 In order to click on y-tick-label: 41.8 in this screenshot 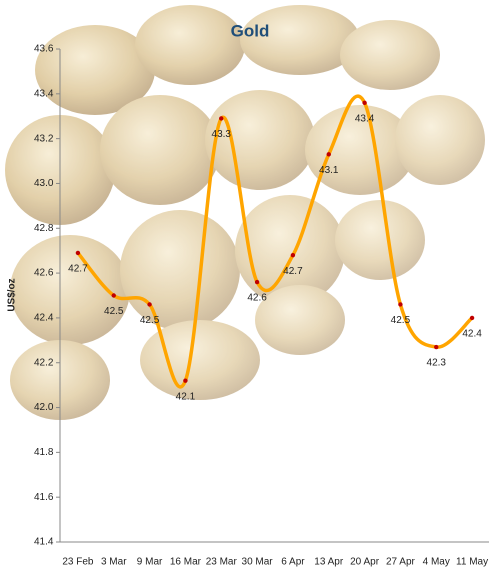, I will do `click(44, 452)`.